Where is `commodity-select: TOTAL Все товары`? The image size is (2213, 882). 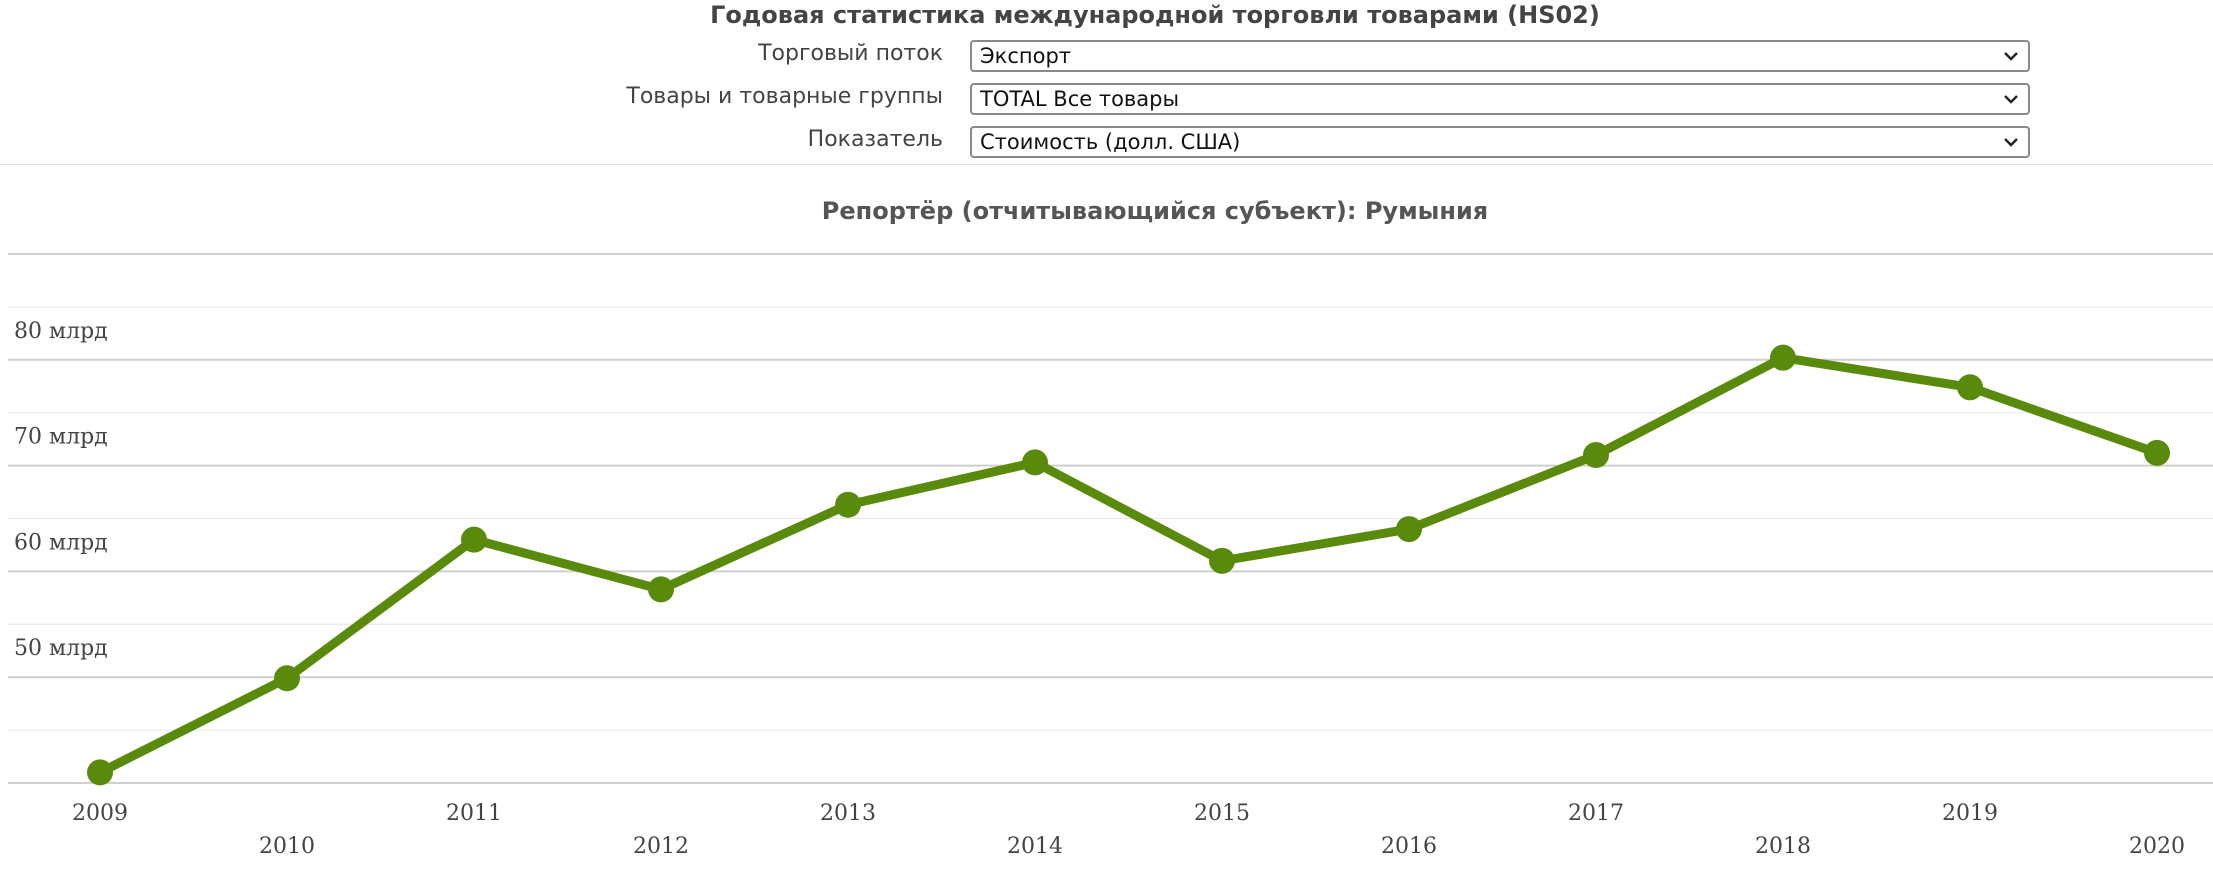
commodity-select: TOTAL Все товары is located at coordinates (1500, 99).